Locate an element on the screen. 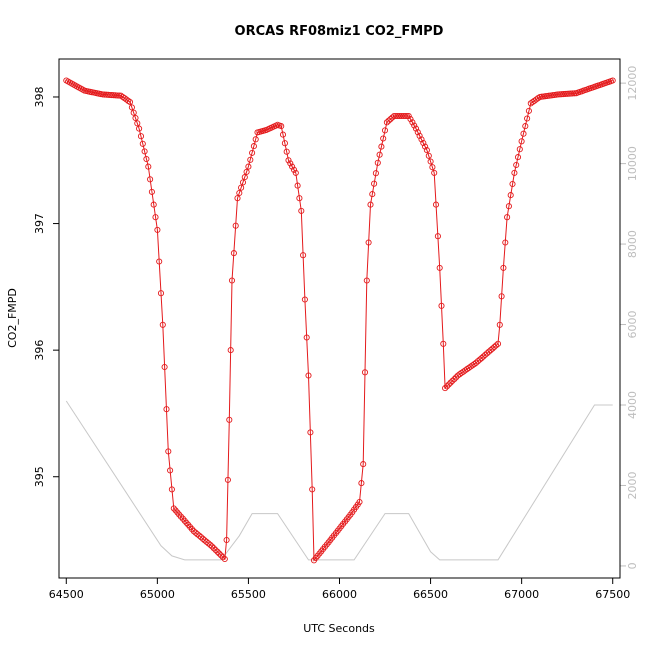  y2-tick-label: 0 is located at coordinates (632, 565).